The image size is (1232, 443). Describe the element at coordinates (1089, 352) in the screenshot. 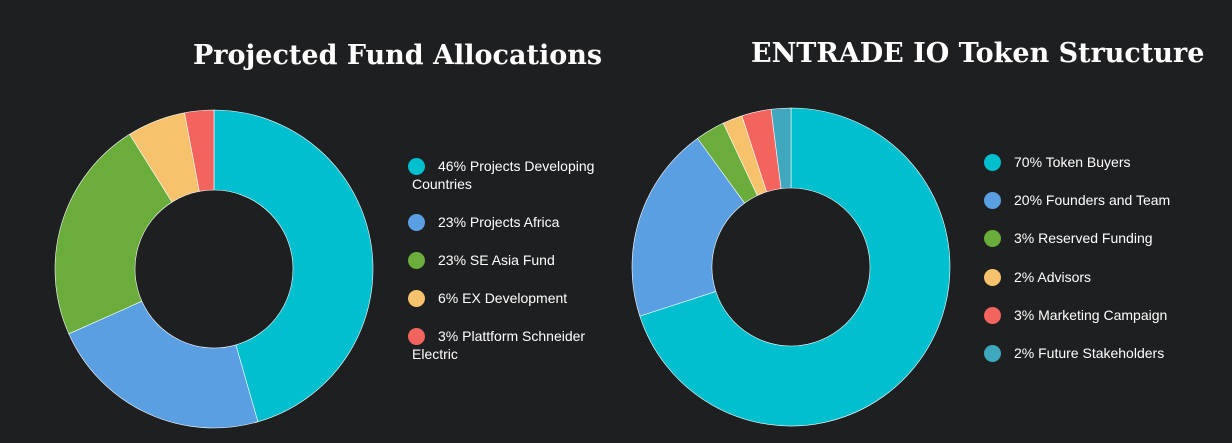

I see `legend-label: 2% Future Stakeholders` at that location.